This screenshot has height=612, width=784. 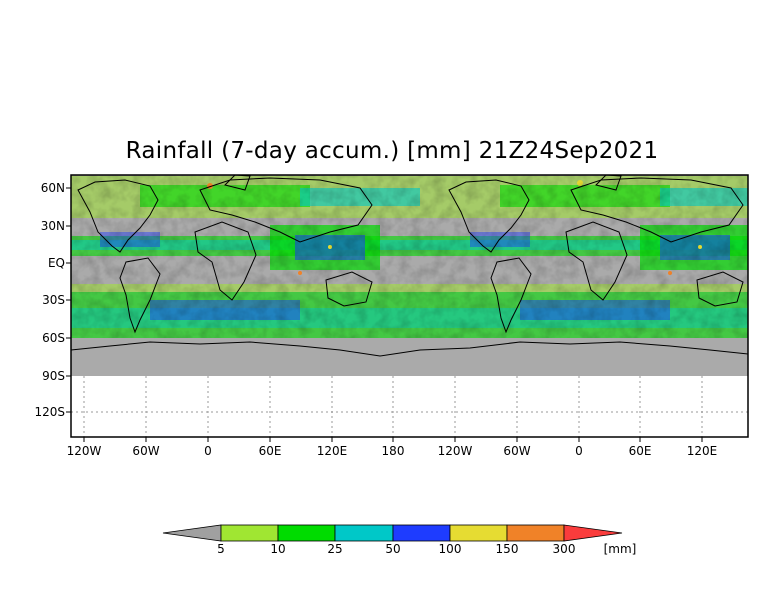 I want to click on y-label-eq: EQ, so click(x=56, y=263).